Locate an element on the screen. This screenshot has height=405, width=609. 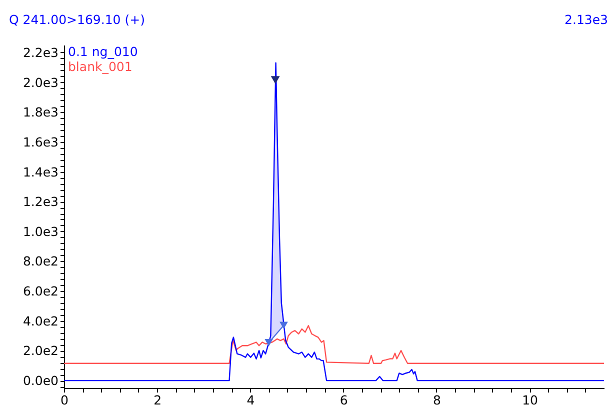
y-tick-label: 1.4e3 is located at coordinates (40, 172).